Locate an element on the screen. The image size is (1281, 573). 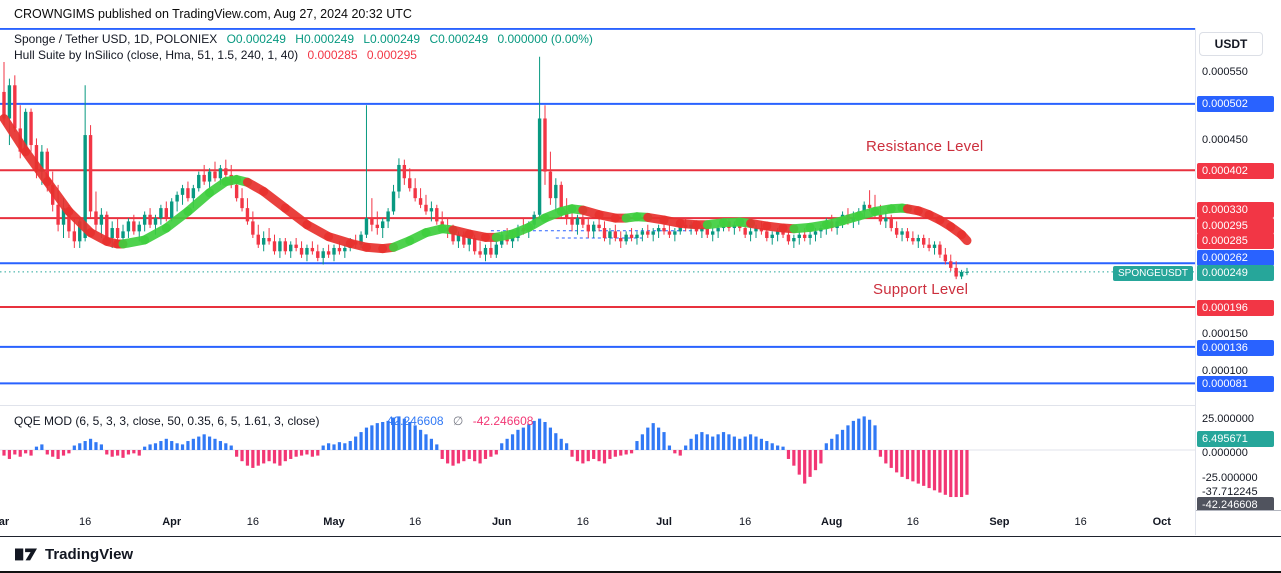
price-axis-label: 0.000000 is located at coordinates (1225, 453).